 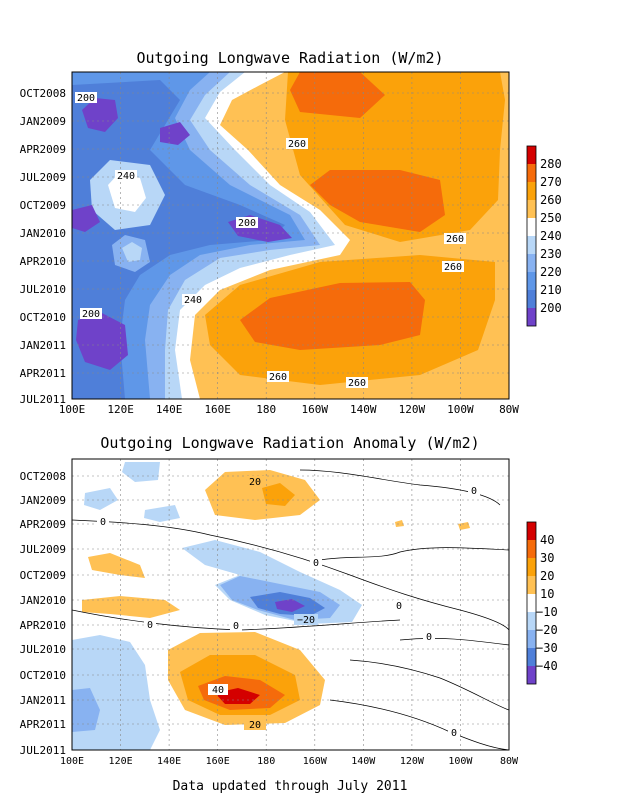 I want to click on chart2-y-tick: APR2010, so click(x=43, y=625).